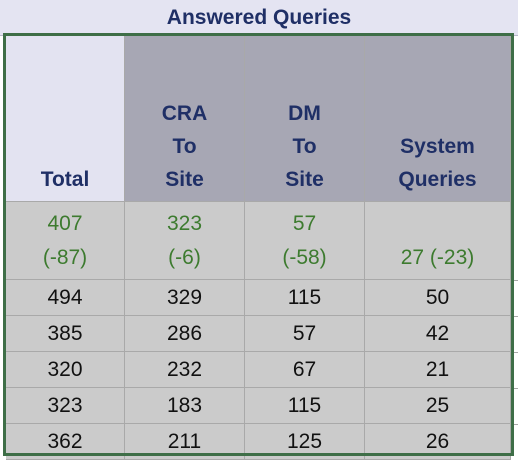  What do you see at coordinates (438, 298) in the screenshot?
I see `row-1-system: 50` at bounding box center [438, 298].